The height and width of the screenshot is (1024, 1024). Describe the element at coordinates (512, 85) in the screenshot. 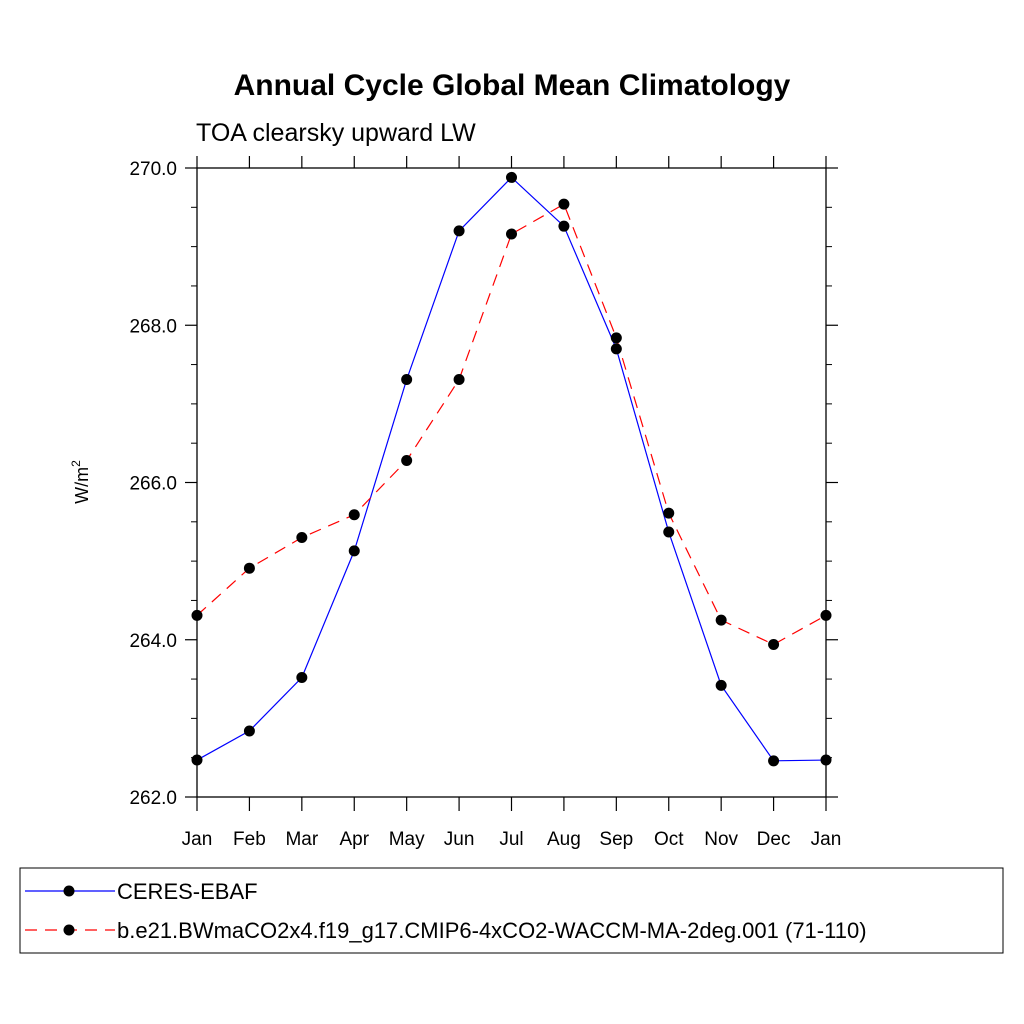

I see `chart-title: Annual Cycle Global Mean Climatology` at that location.